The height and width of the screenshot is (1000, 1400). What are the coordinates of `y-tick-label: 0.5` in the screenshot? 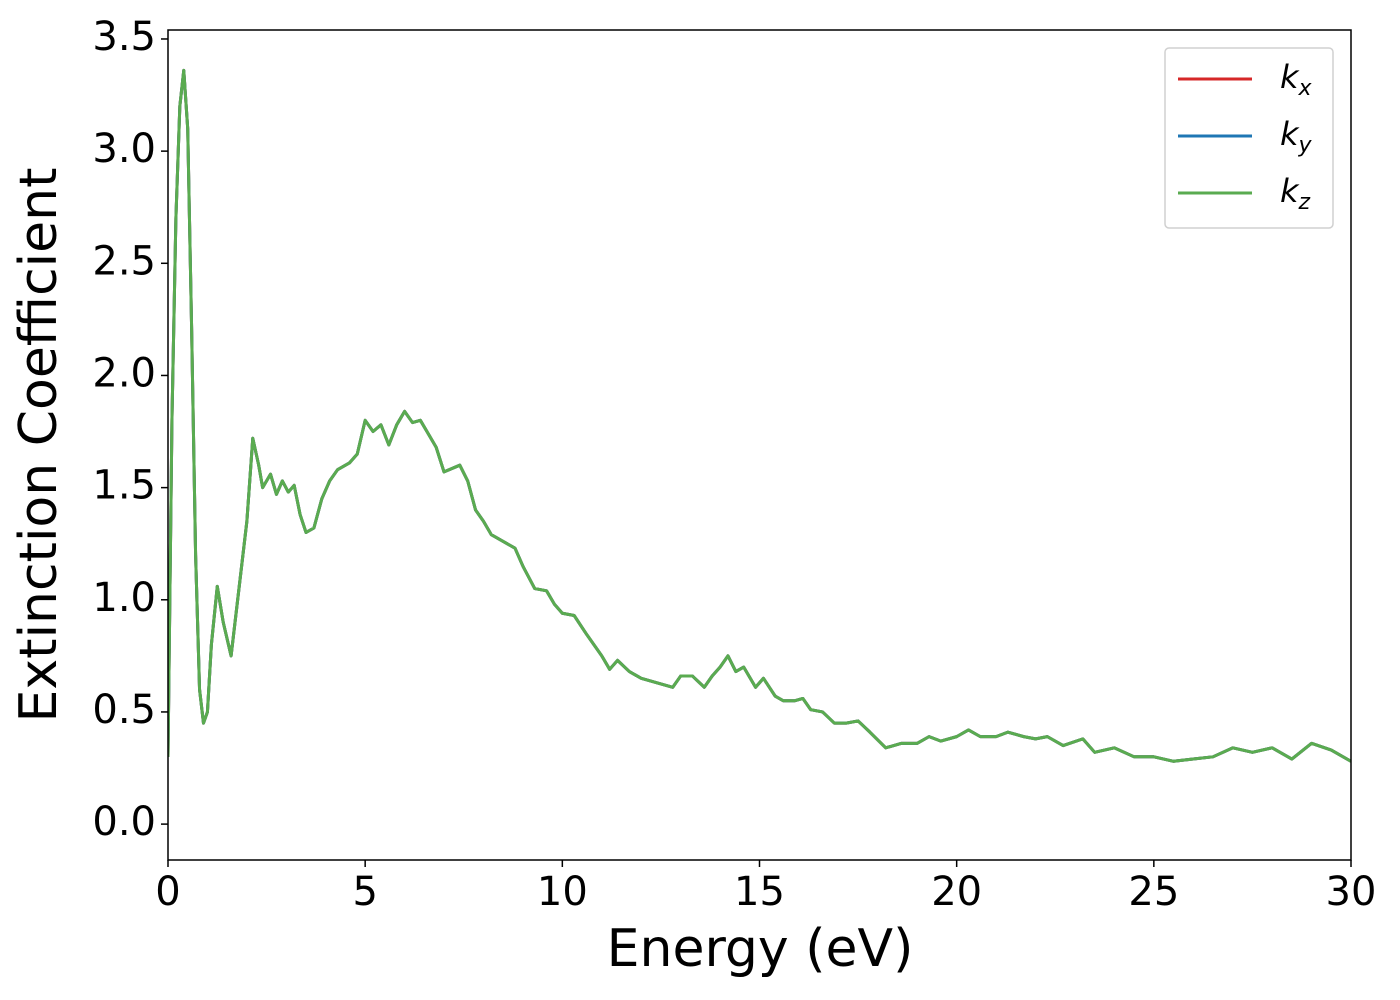 It's located at (124, 710).